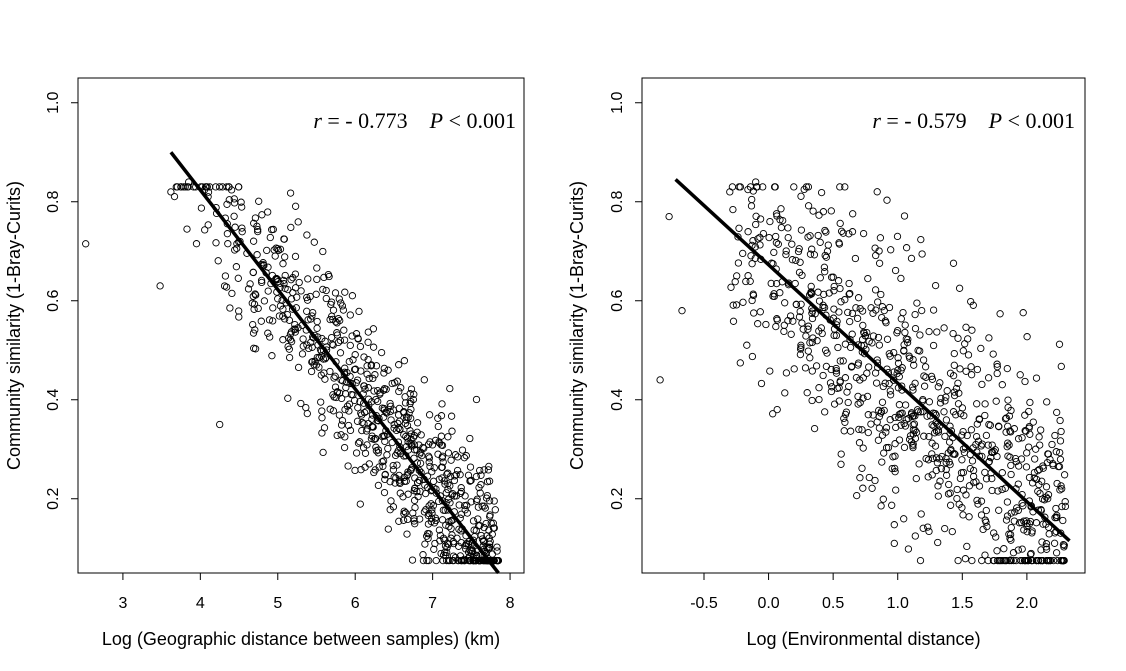 This screenshot has width=1126, height=671. Describe the element at coordinates (53, 499) in the screenshot. I see `y-tick-label: 0.2` at that location.